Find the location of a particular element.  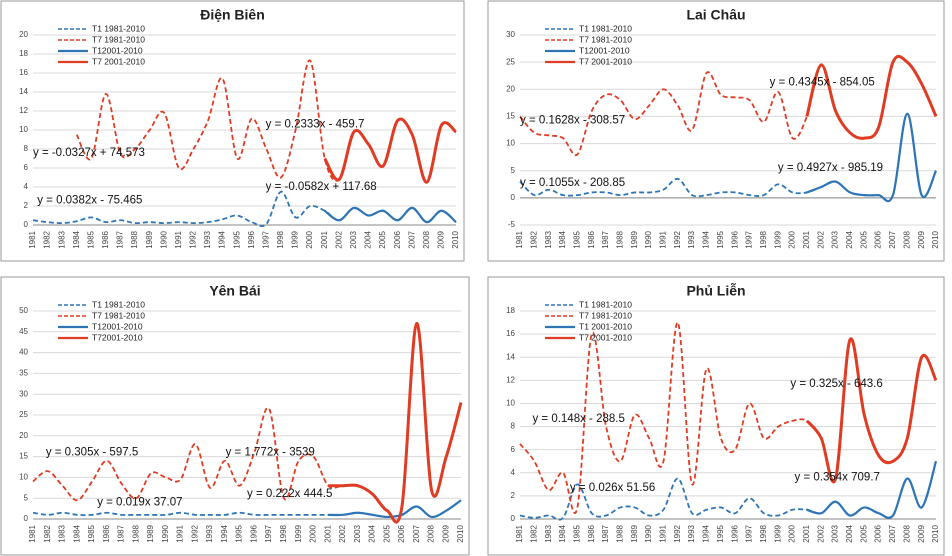

trend-equation: y = 0.222x 444.5 is located at coordinates (289, 494).